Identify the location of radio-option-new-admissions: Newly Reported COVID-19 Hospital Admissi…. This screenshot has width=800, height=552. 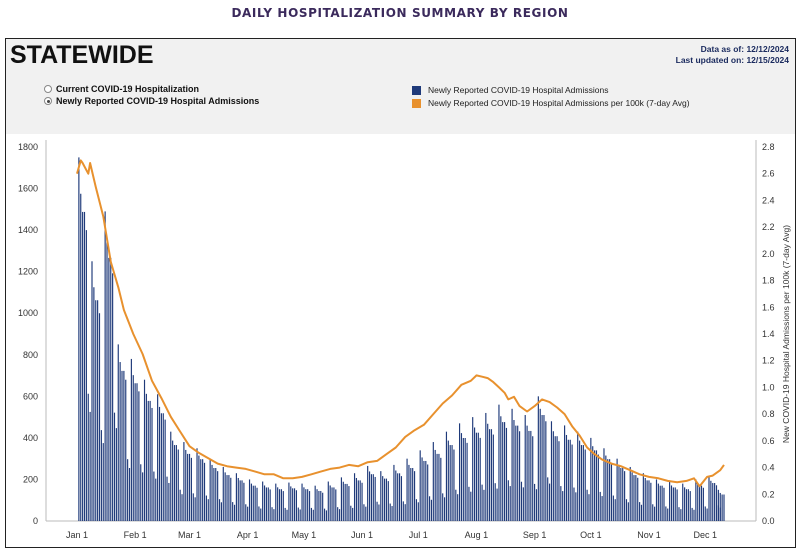
(151, 101).